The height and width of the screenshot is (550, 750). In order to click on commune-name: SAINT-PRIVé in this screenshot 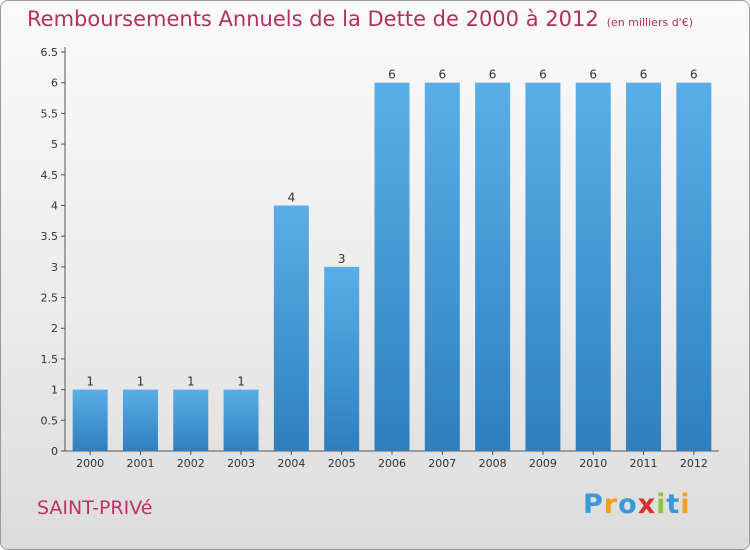, I will do `click(95, 508)`.